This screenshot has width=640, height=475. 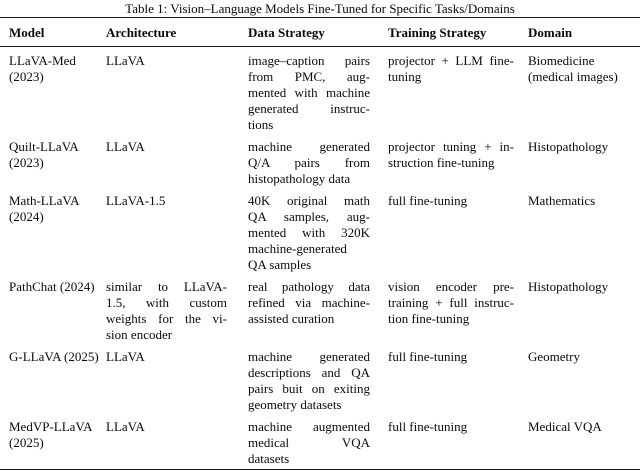 What do you see at coordinates (309, 286) in the screenshot?
I see `cell-line: real pathology data` at bounding box center [309, 286].